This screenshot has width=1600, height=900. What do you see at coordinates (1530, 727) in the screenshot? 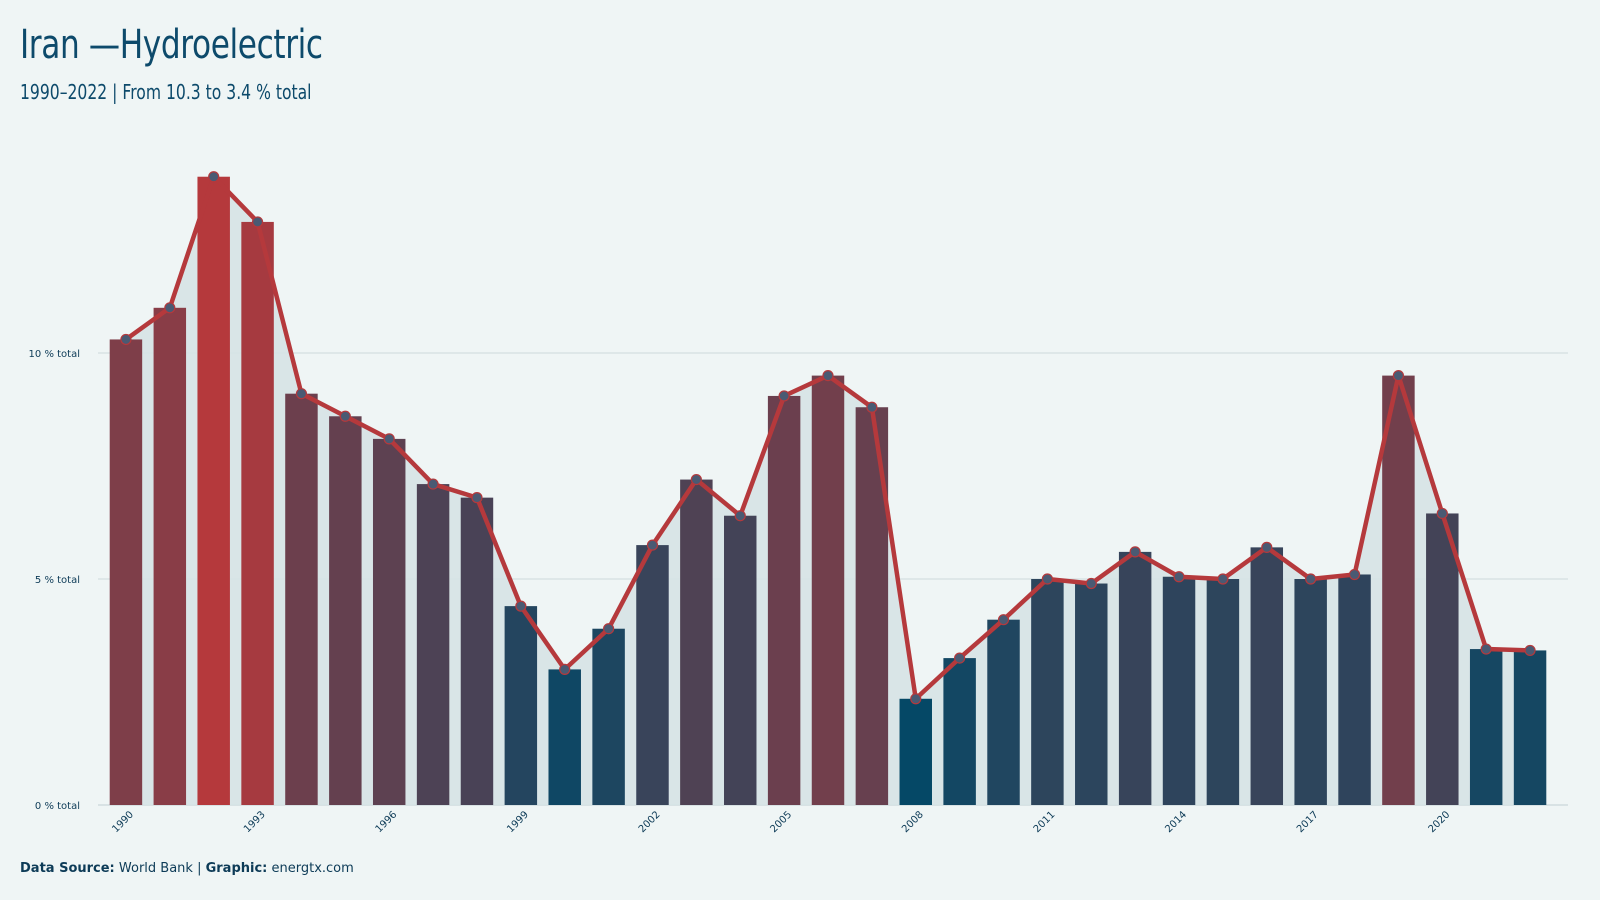
I see `bar-2022` at bounding box center [1530, 727].